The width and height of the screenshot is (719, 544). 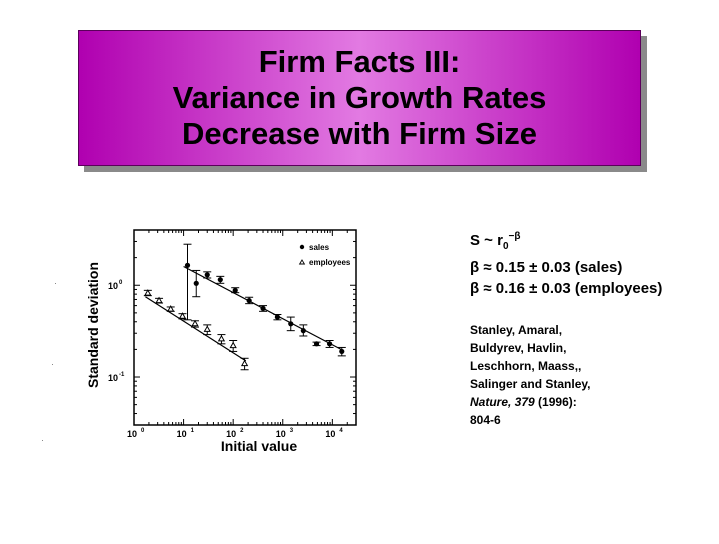 I want to click on reference-line-2: Buldyrev, Havlin,, so click(x=518, y=348).